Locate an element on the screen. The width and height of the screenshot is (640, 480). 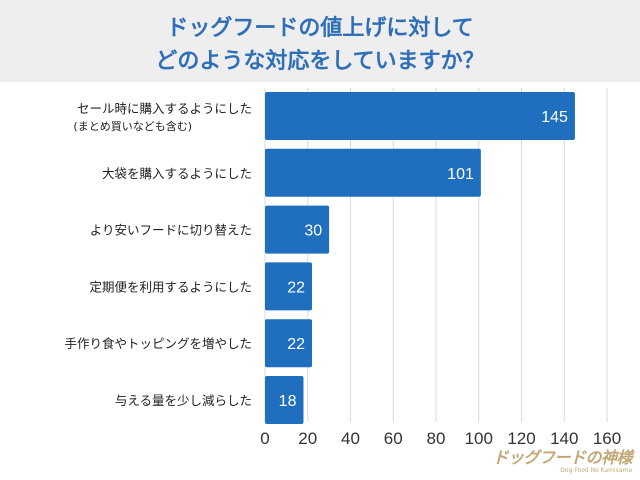
x-tick-label: 140 is located at coordinates (564, 438).